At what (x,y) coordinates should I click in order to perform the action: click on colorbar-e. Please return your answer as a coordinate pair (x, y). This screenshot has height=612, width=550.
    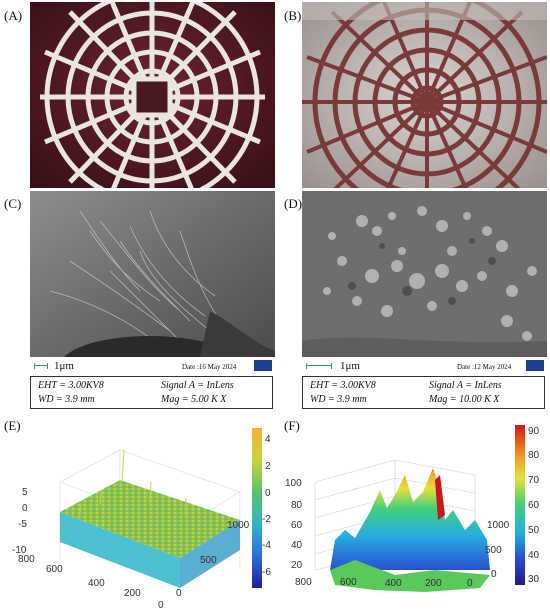
    Looking at the image, I should click on (257, 508).